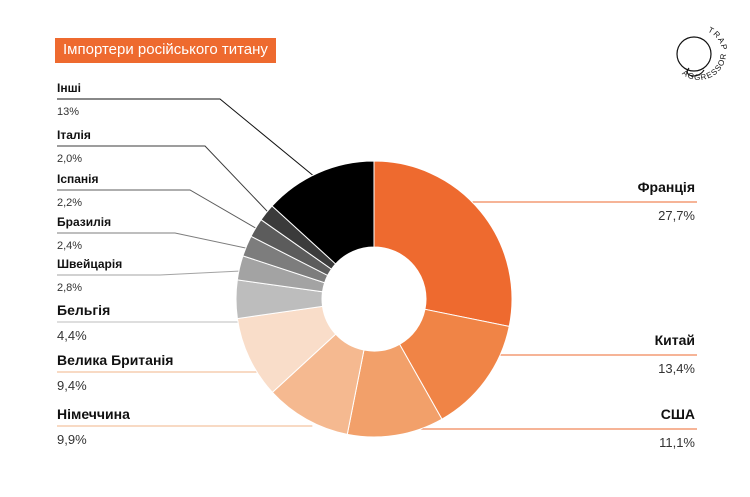 Image resolution: width=750 pixels, height=497 pixels. Describe the element at coordinates (72, 335) in the screenshot. I see `label-value-5: 4,4%` at that location.